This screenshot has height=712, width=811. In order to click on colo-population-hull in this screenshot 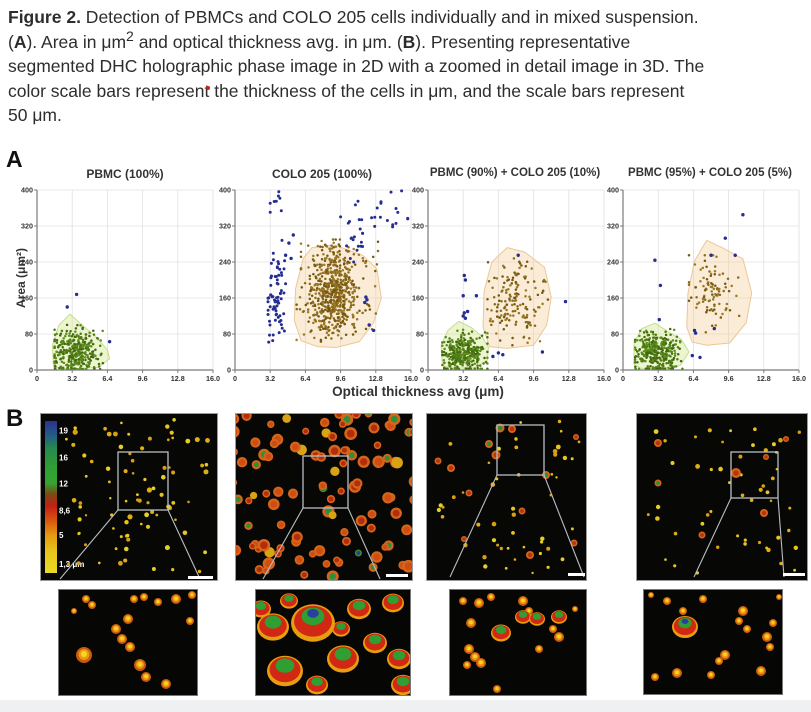, I will do `click(719, 292)`.